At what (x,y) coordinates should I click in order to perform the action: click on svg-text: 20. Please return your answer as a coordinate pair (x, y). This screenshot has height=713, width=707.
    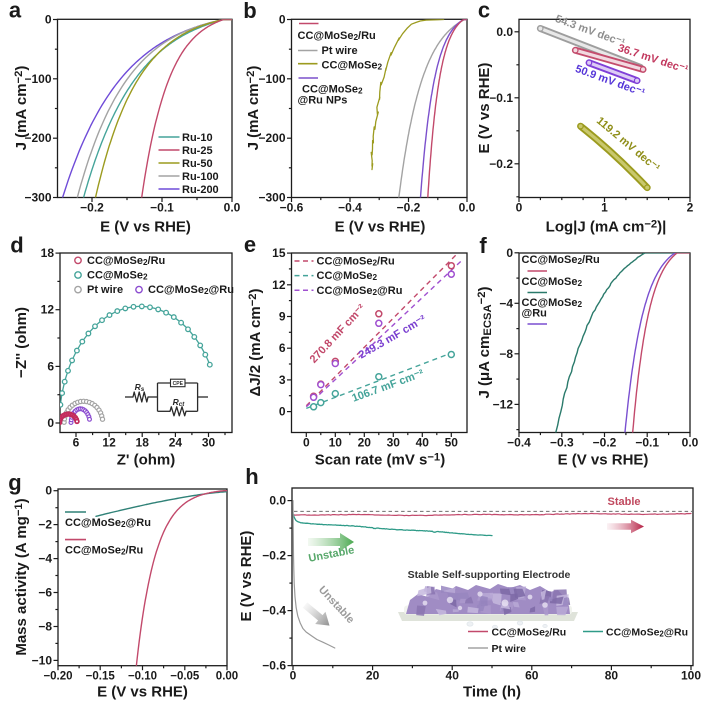
    Looking at the image, I should click on (365, 443).